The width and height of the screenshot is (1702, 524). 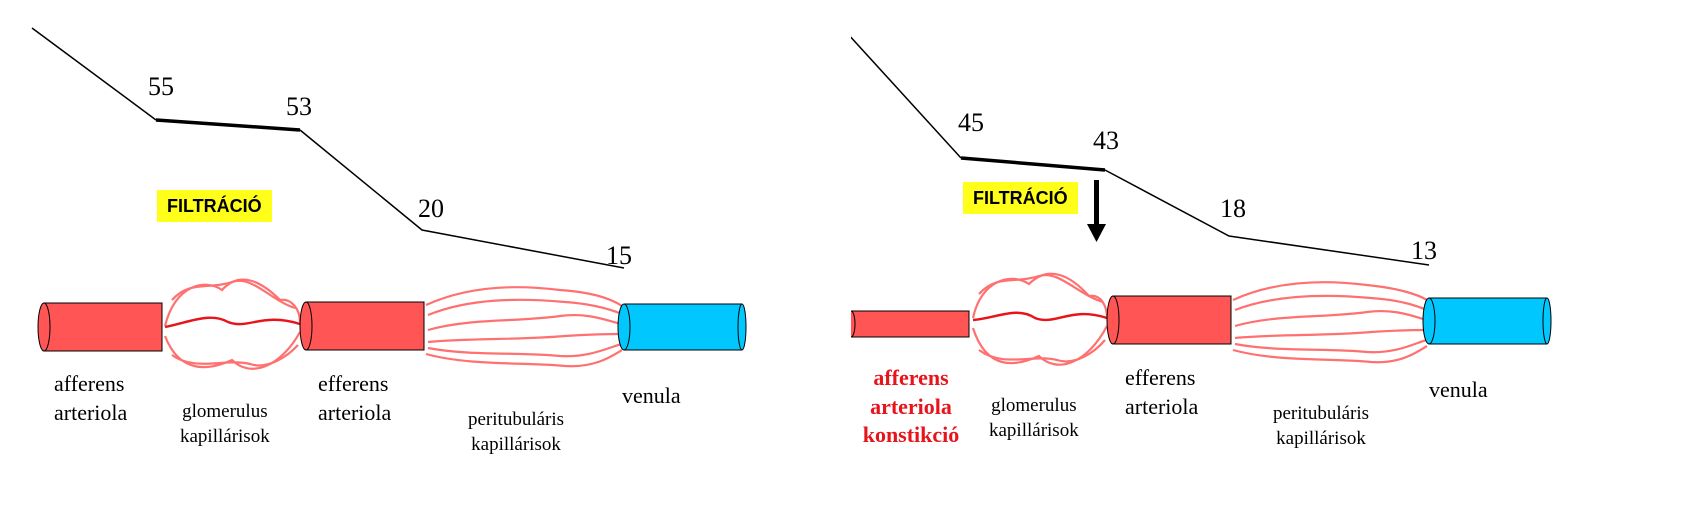 I want to click on pressure-value-1: 45, so click(x=971, y=122).